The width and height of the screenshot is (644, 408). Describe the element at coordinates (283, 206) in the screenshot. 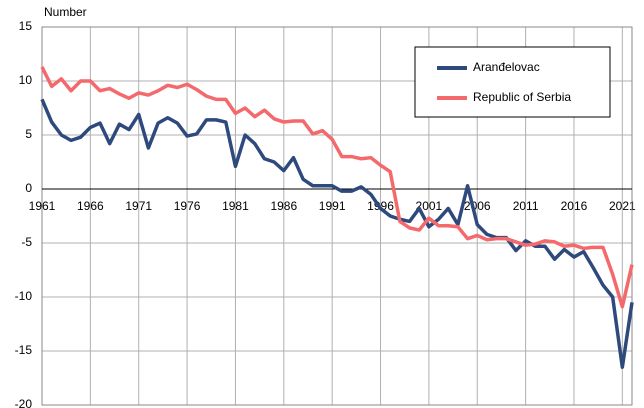

I see `x-tick-label: 1986` at that location.